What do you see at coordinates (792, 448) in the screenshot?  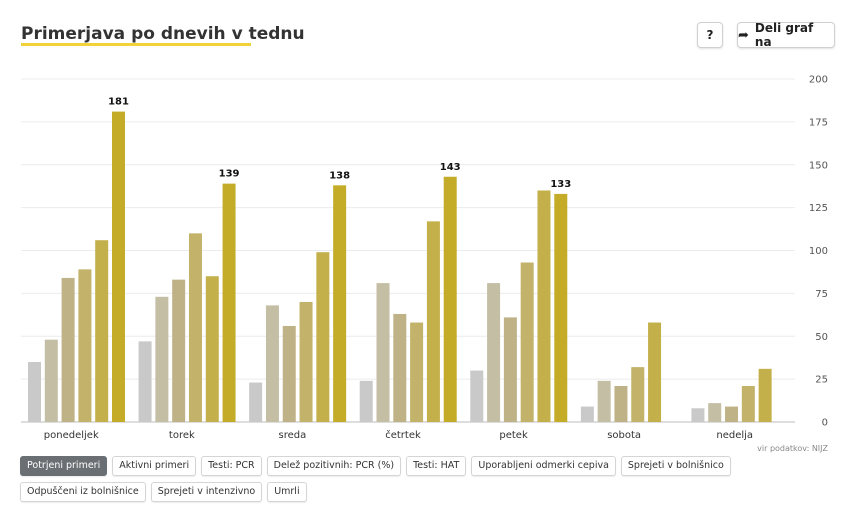 I see `data-source-note: vir podatkov: NIJZ` at bounding box center [792, 448].